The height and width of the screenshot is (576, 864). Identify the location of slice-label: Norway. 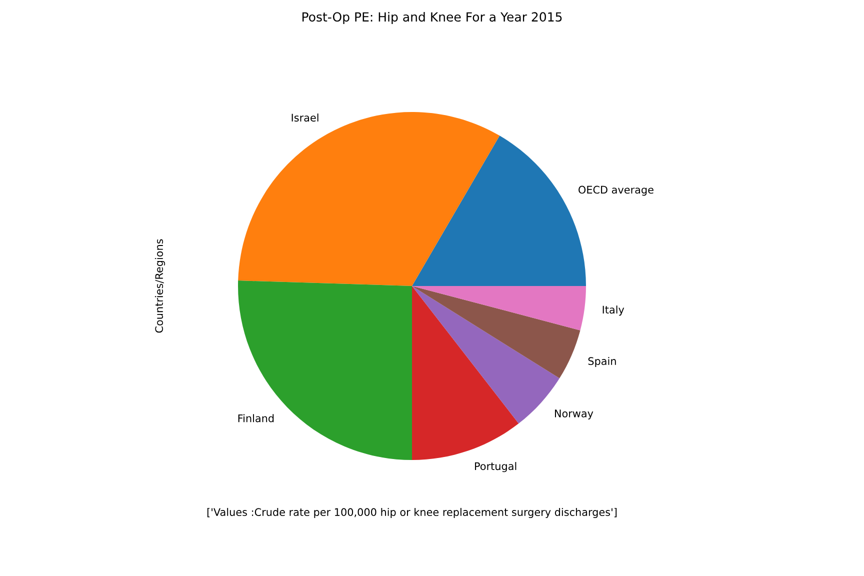
(574, 415).